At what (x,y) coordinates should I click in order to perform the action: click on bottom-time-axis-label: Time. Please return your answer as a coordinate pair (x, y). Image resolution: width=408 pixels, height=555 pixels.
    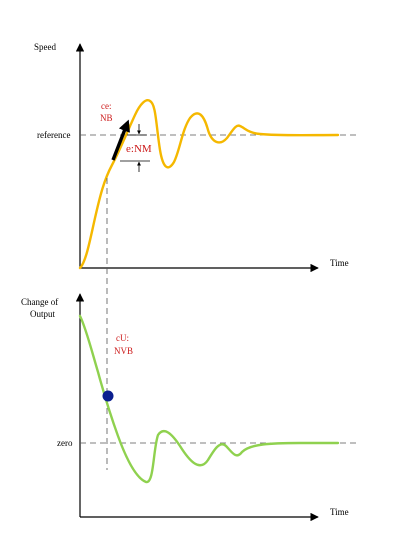
    Looking at the image, I should click on (339, 512).